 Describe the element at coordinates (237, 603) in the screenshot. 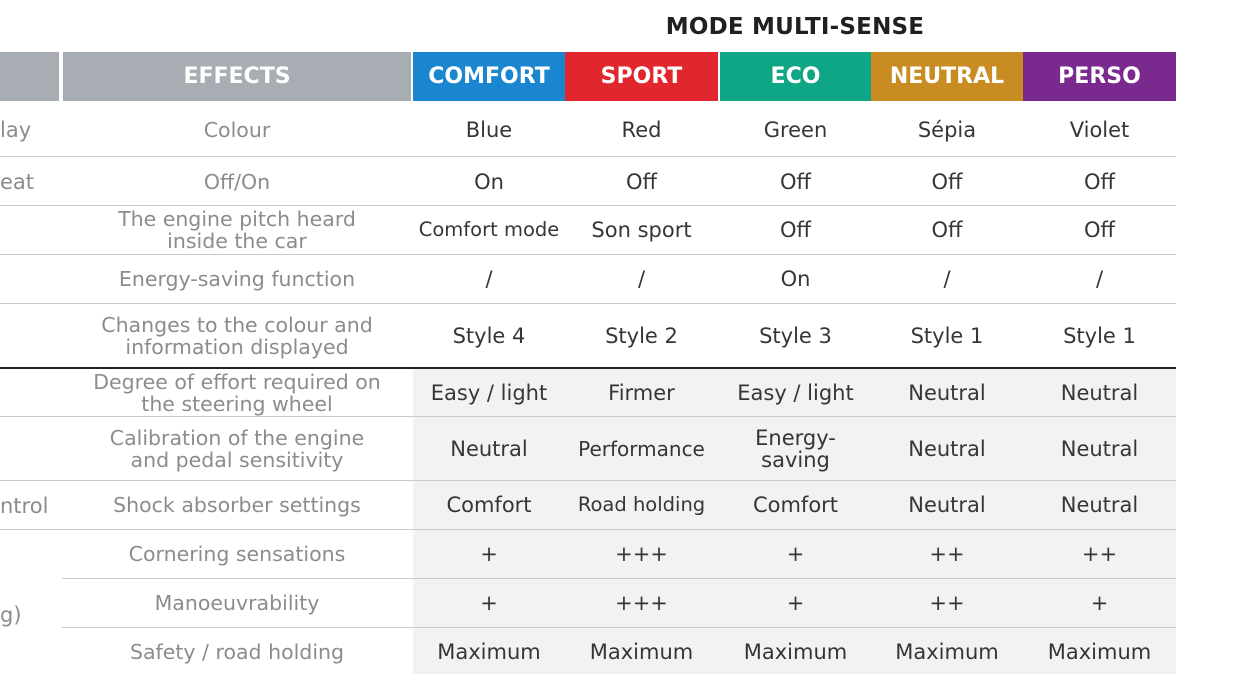

I see `effect-label: Manoeuvrability` at that location.